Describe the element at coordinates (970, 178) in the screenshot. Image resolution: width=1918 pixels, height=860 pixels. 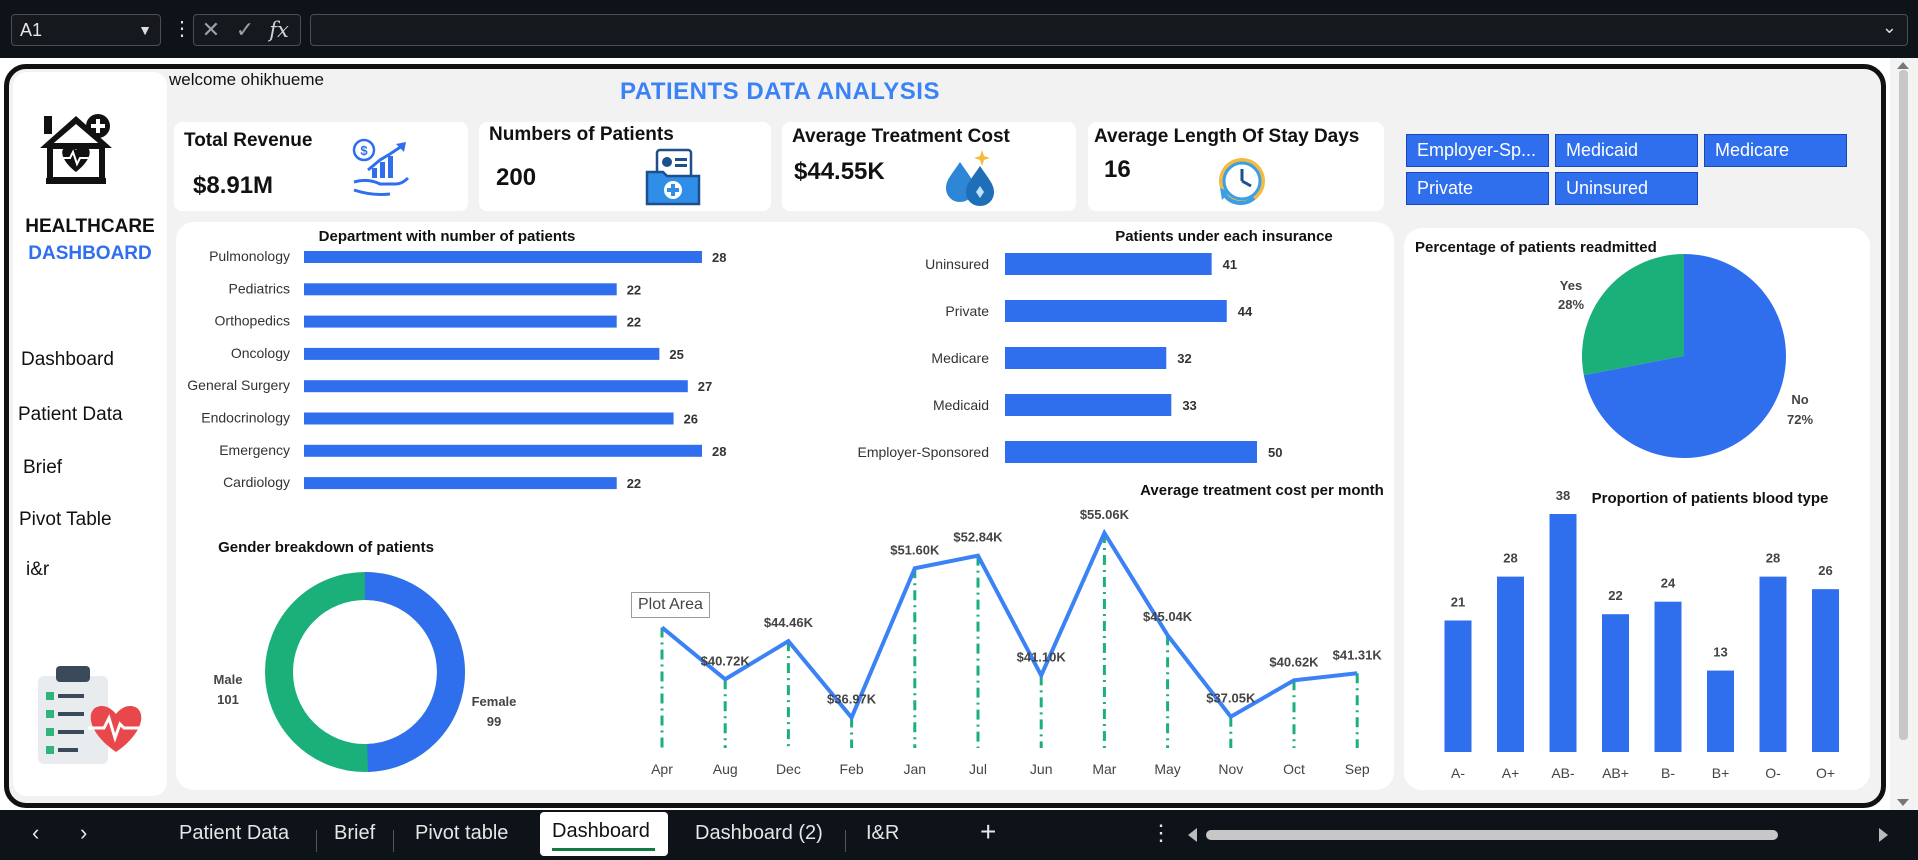
I see `medicine-drops-icon` at that location.